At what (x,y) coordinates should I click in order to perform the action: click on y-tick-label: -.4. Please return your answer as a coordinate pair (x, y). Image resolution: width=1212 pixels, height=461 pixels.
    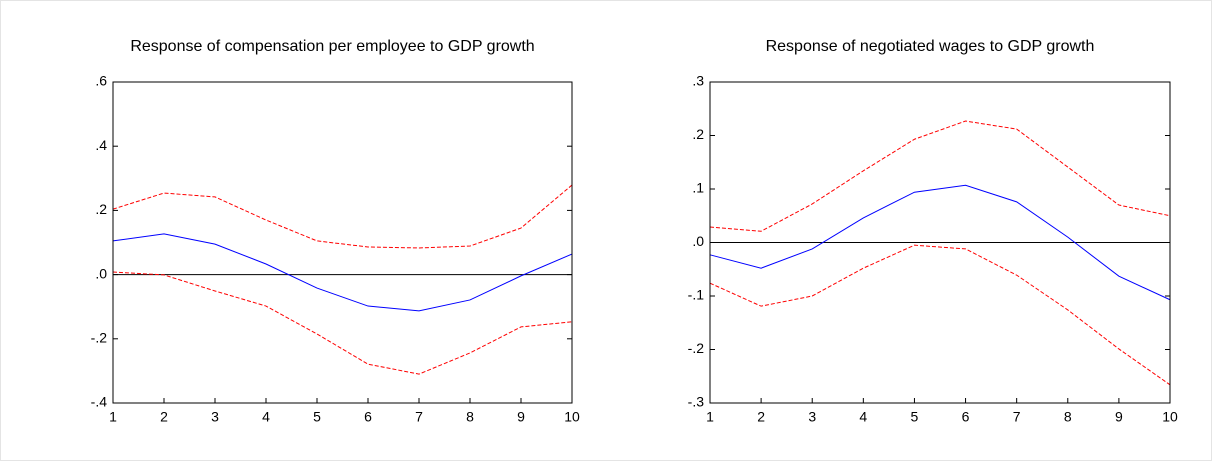
    Looking at the image, I should click on (99, 402).